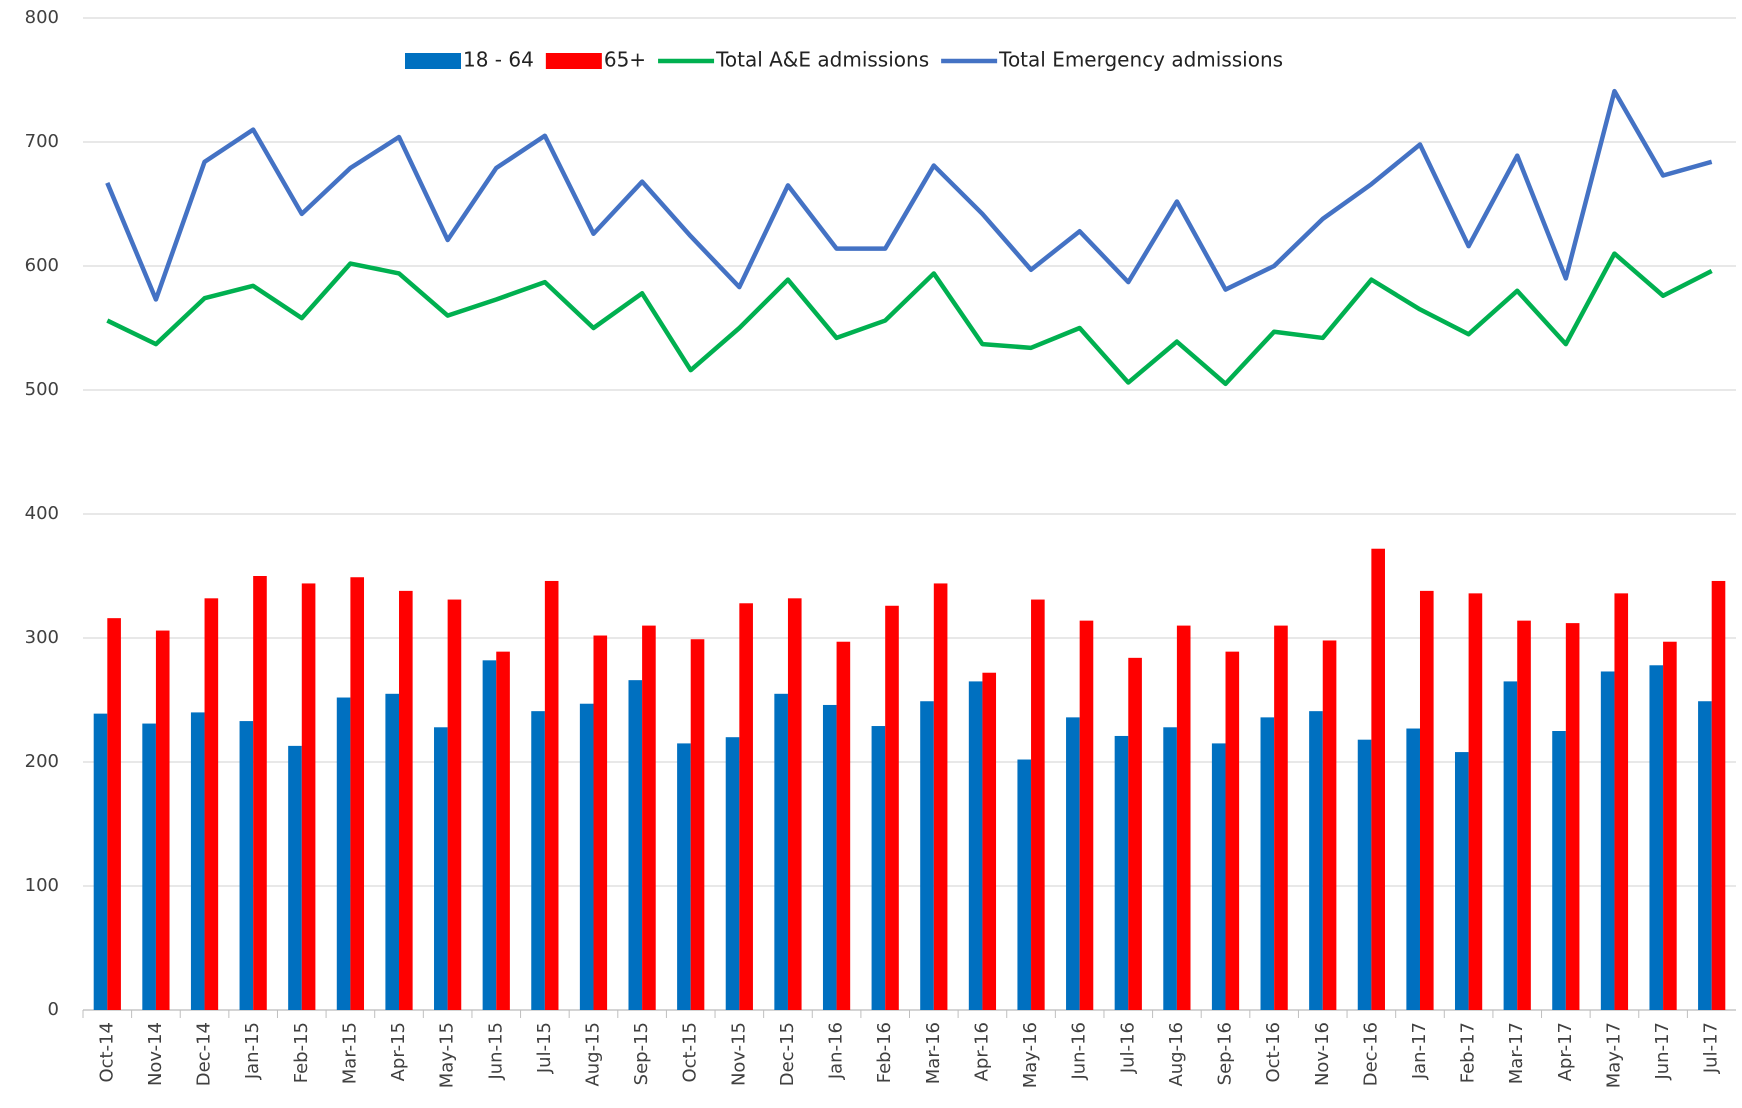 The image size is (1742, 1108). Describe the element at coordinates (1140, 60) in the screenshot. I see `legend-label: Total Emergency admissions` at that location.